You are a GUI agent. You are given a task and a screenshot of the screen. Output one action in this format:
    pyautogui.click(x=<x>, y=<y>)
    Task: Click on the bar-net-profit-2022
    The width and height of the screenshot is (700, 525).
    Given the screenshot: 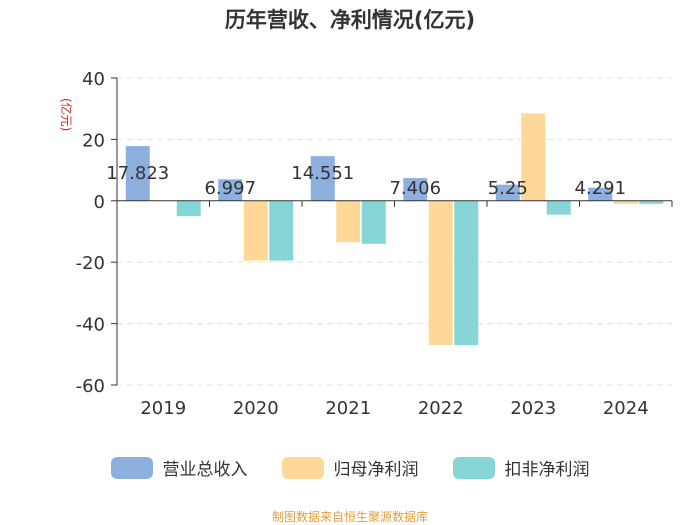 What is the action you would take?
    pyautogui.click(x=440, y=273)
    